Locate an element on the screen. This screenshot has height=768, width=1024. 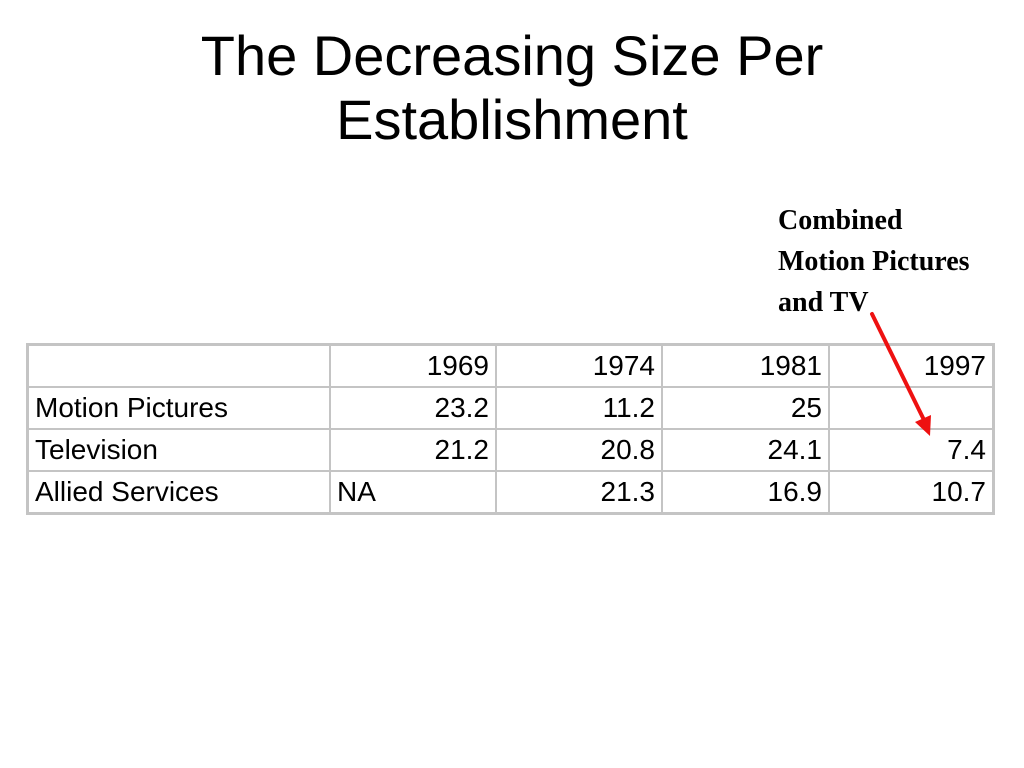
table-row-television: Television 21.2 20.8 24.1 7.4 is located at coordinates (510, 450).